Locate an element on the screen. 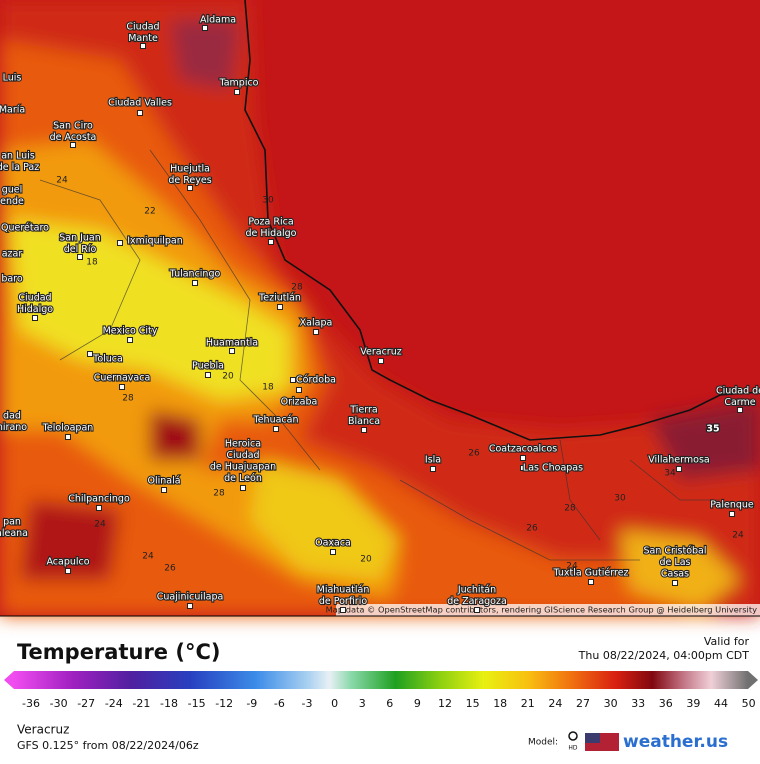 The height and width of the screenshot is (764, 760). city-label: Olinalá is located at coordinates (163, 481).